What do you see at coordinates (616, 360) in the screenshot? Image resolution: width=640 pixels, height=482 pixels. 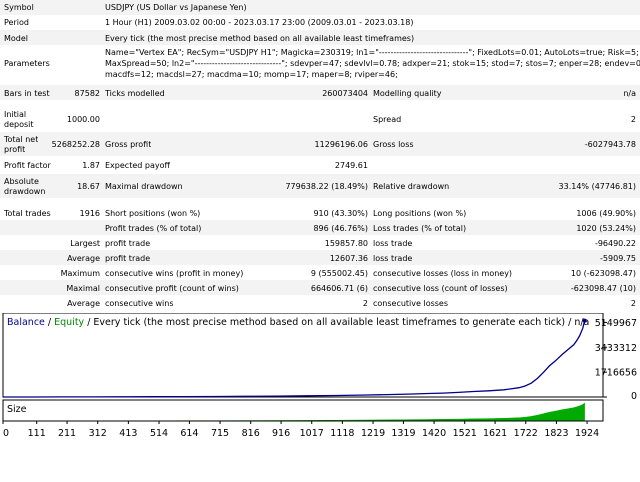 I see `y-axis: 5149967 3433312 1716656 0` at bounding box center [616, 360].